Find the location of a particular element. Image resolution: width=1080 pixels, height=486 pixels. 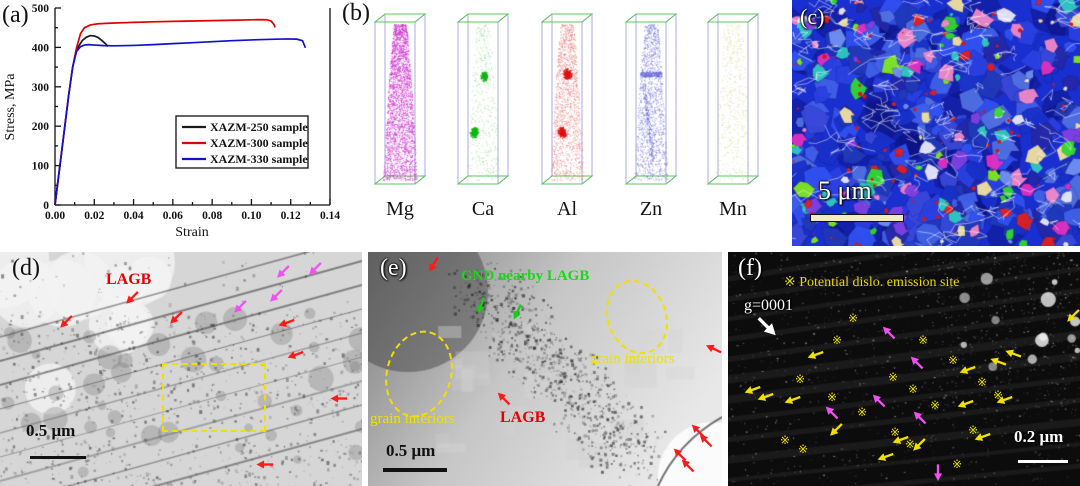

apt-column-mg: Mg is located at coordinates (400, 123).